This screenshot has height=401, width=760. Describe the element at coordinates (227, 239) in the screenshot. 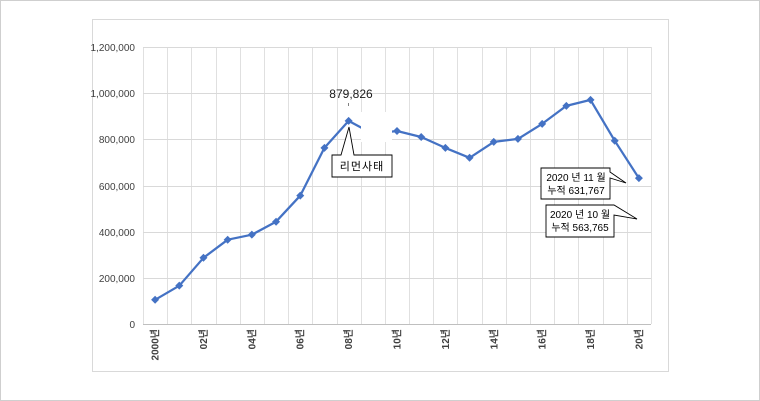

I see `data-point-2003` at that location.